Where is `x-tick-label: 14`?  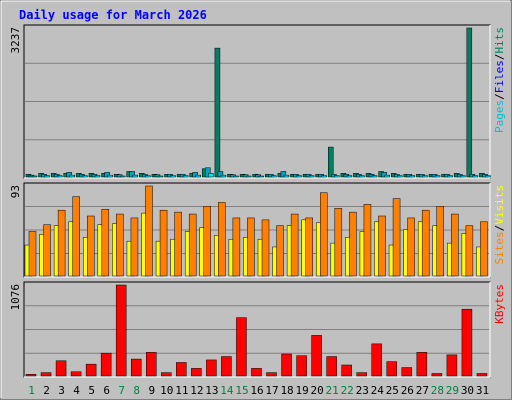 x-tick-label: 14 is located at coordinates (227, 390).